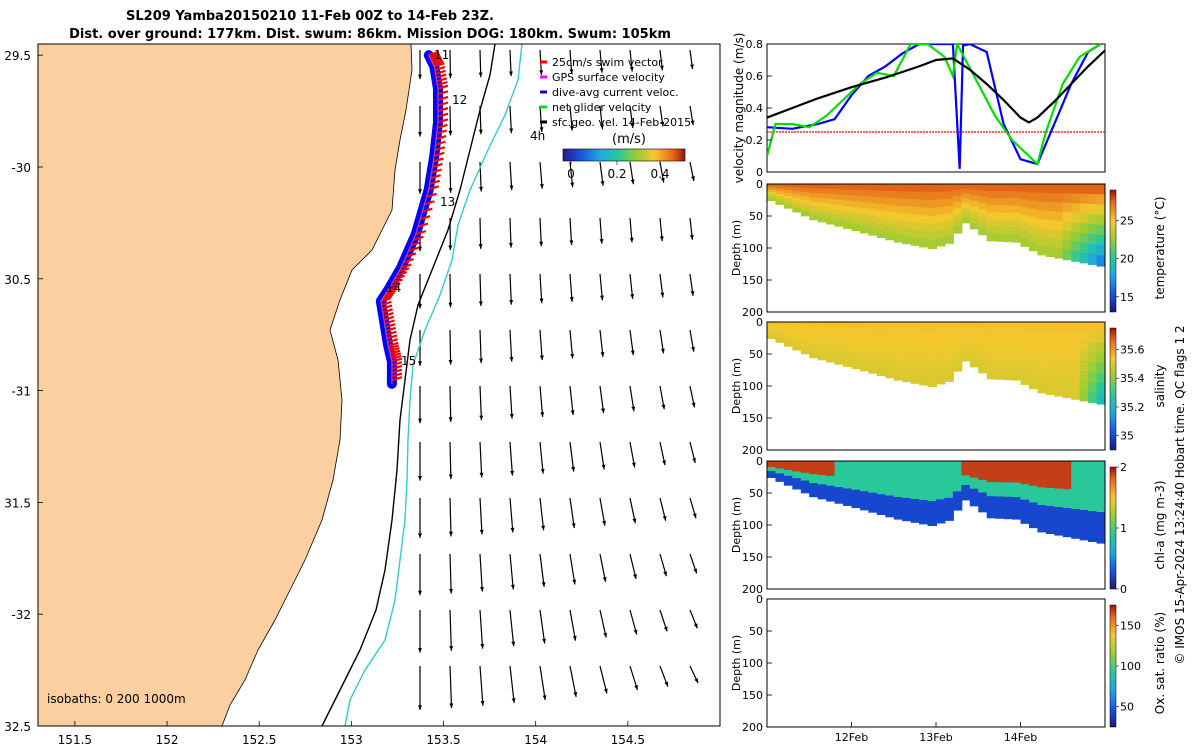 The height and width of the screenshot is (754, 1200). What do you see at coordinates (752, 386) in the screenshot?
I see `section-ytick-label: 100` at bounding box center [752, 386].